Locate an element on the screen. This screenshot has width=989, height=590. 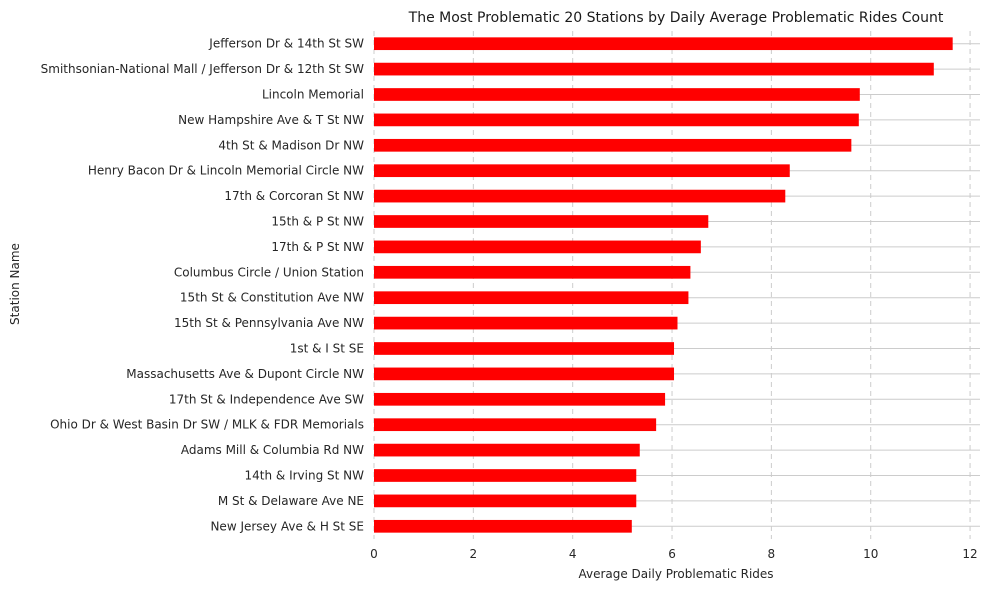
y-tick-label: Adams Mill & Columbia Rd NW is located at coordinates (272, 450).